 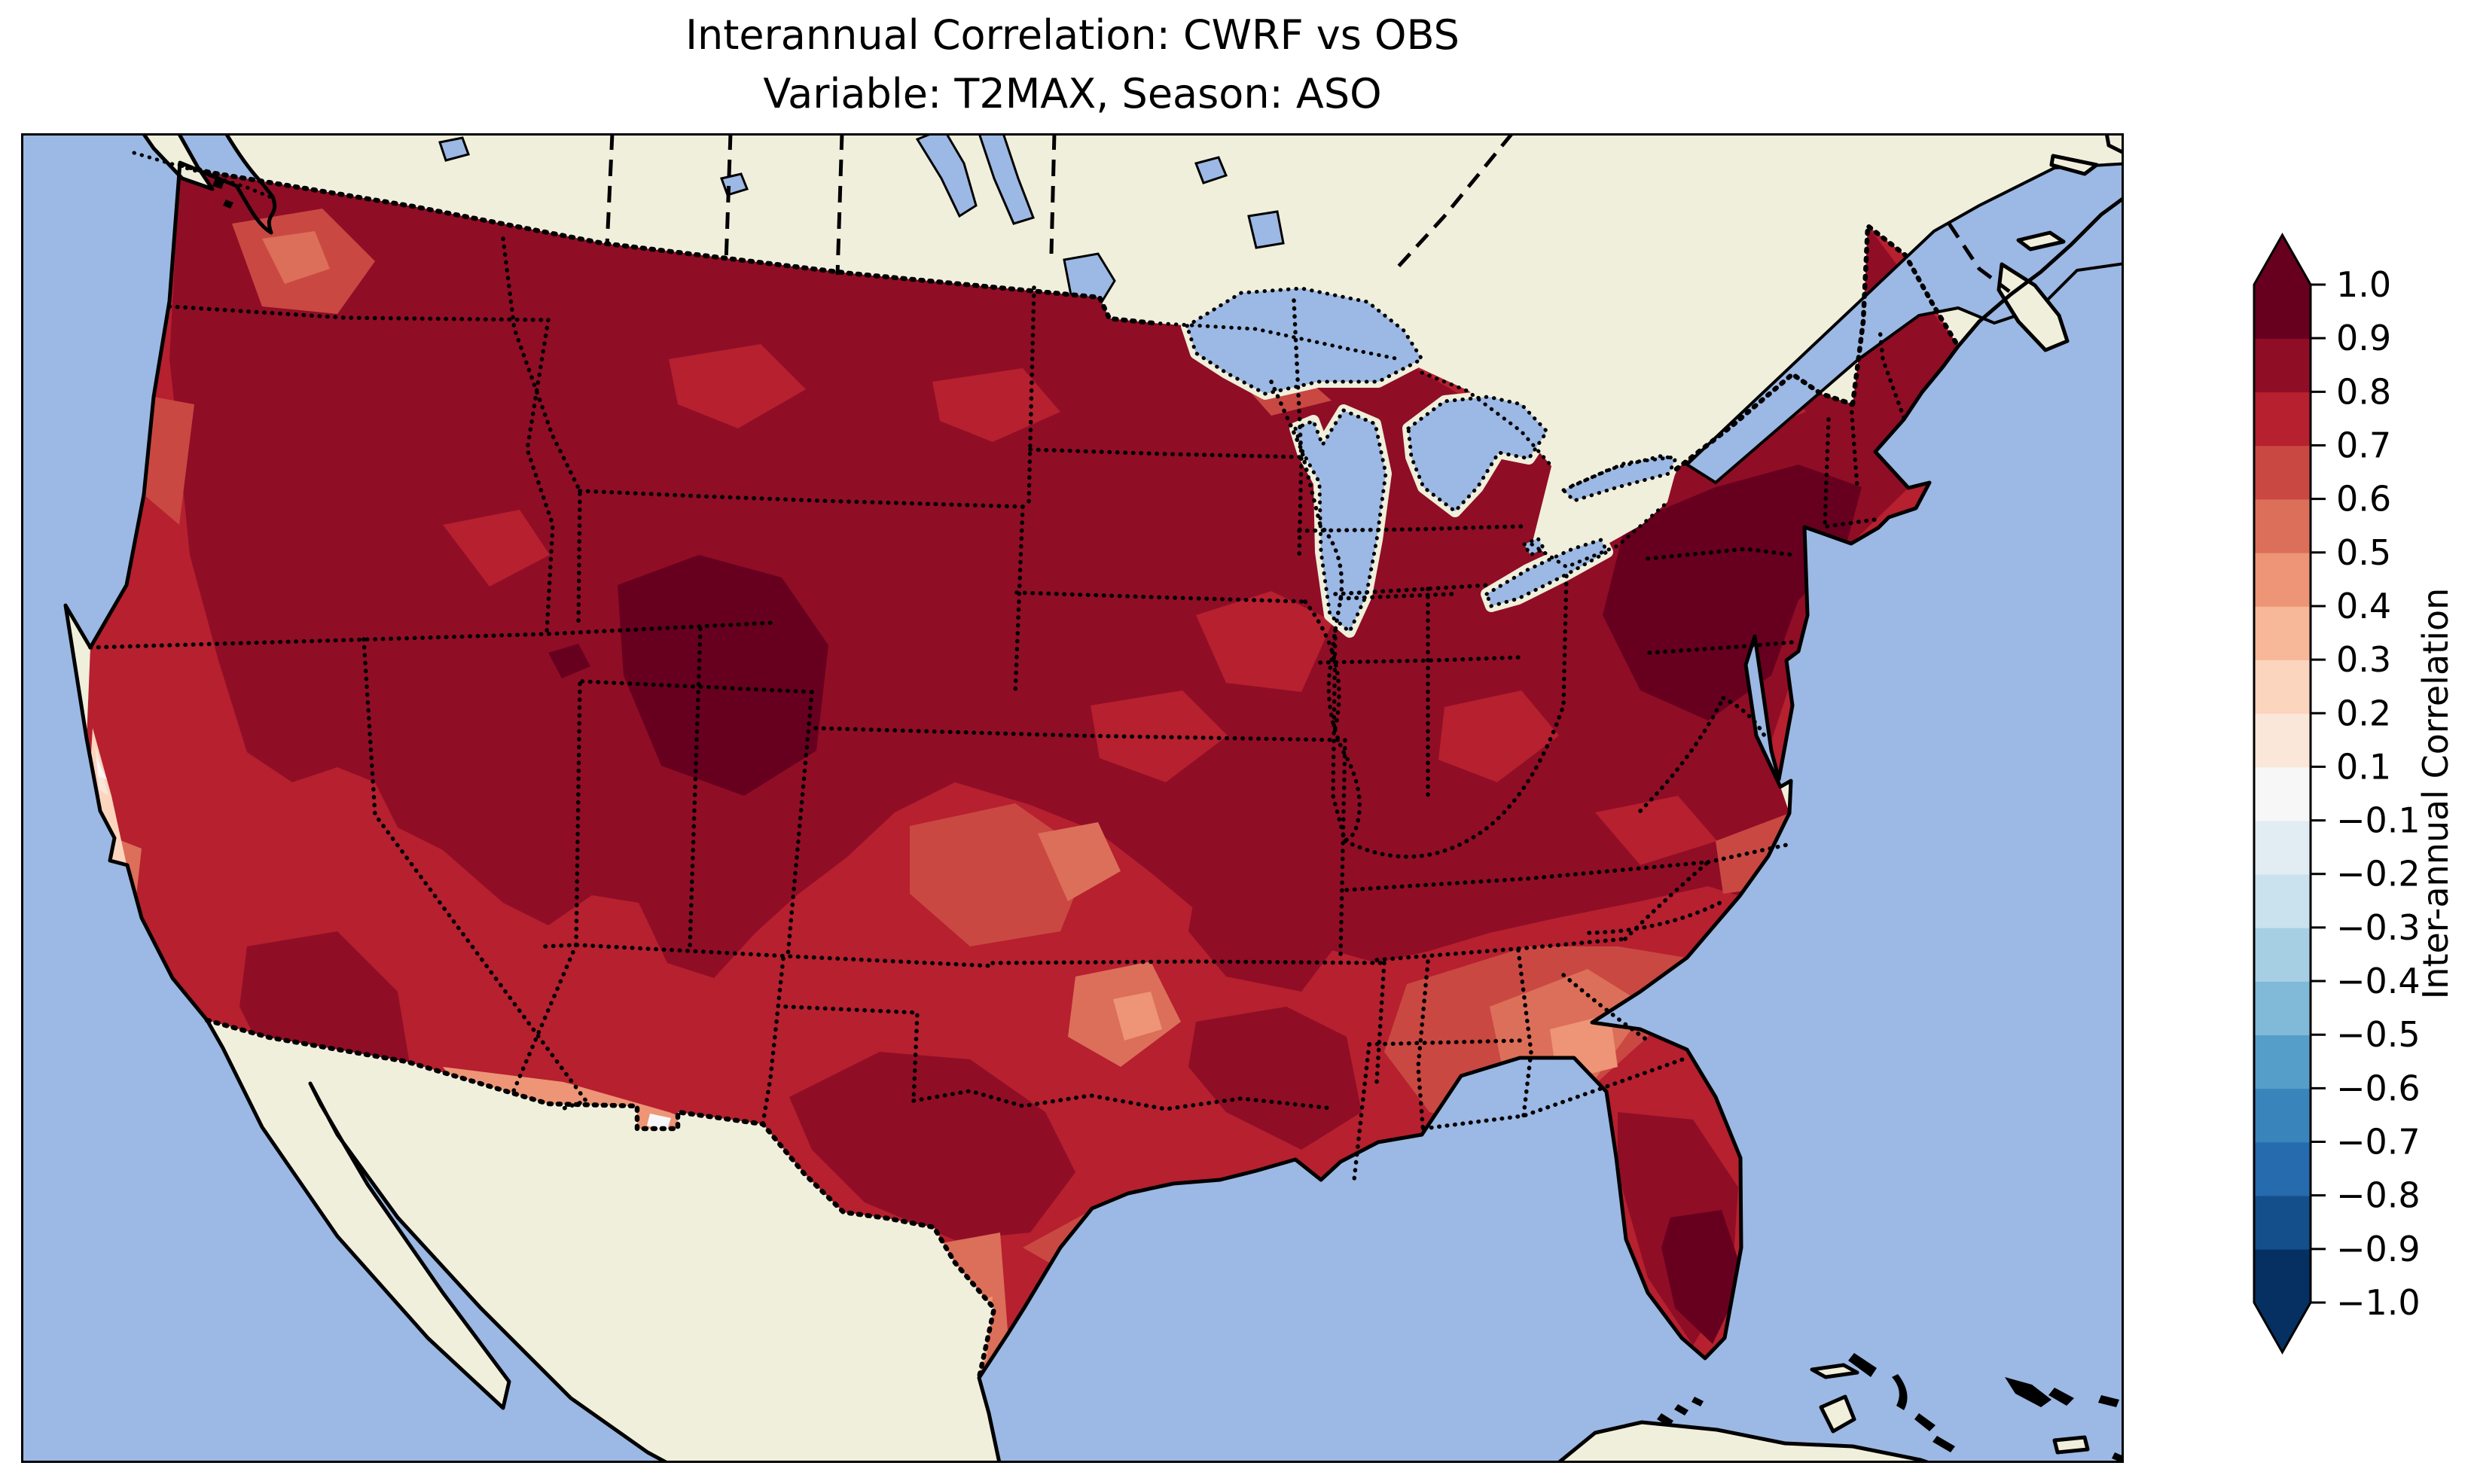 What do you see at coordinates (1165, 453) in the screenshot?
I see `border-nd-sd` at bounding box center [1165, 453].